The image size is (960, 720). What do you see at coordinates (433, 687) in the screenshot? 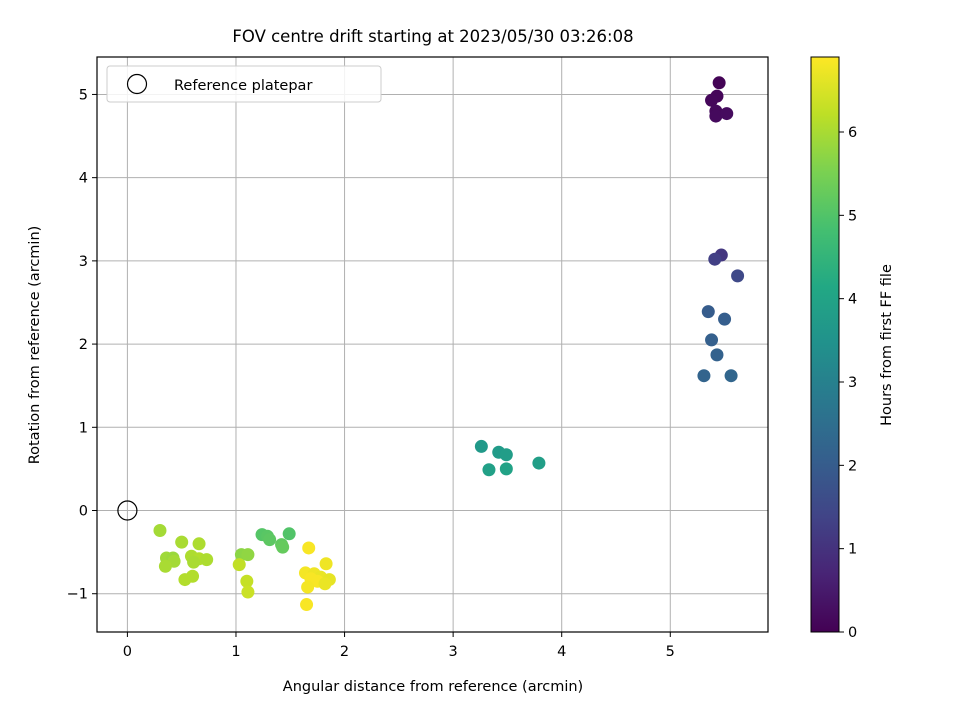
I see `x-axis-label: Angular distance from reference (arcmin)` at bounding box center [433, 687].